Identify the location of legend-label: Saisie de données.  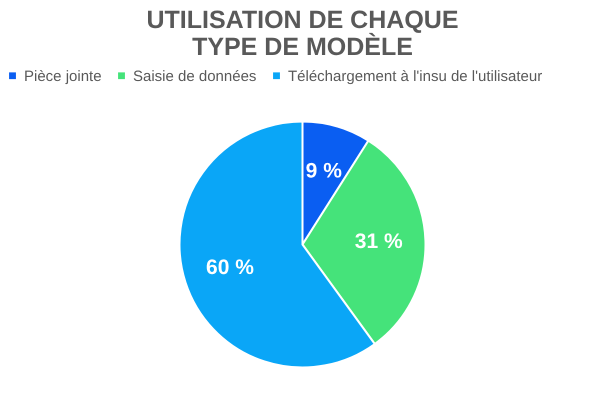
(194, 76).